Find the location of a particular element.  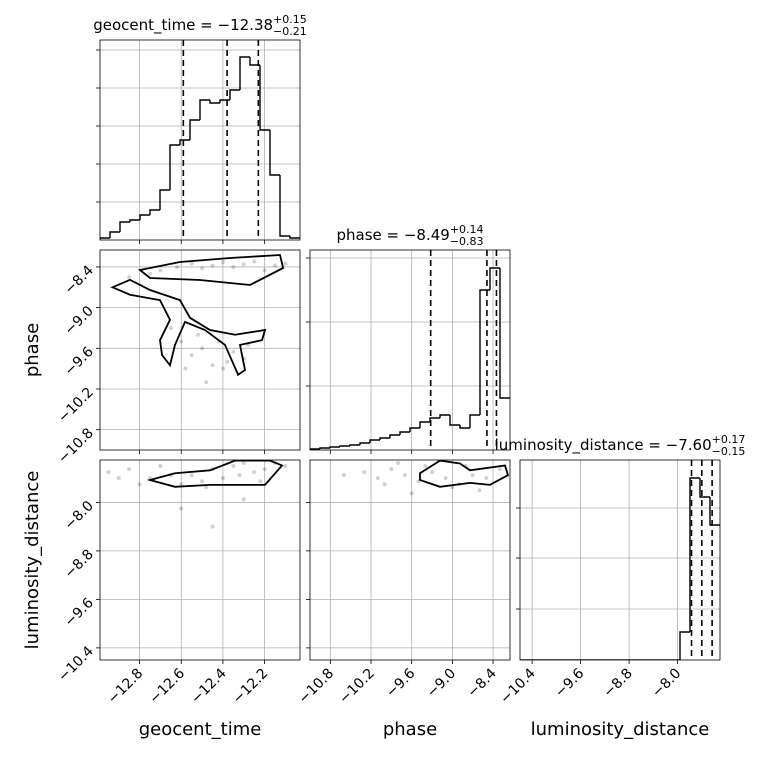

x-tick-label: −10.4 is located at coordinates (518, 686).